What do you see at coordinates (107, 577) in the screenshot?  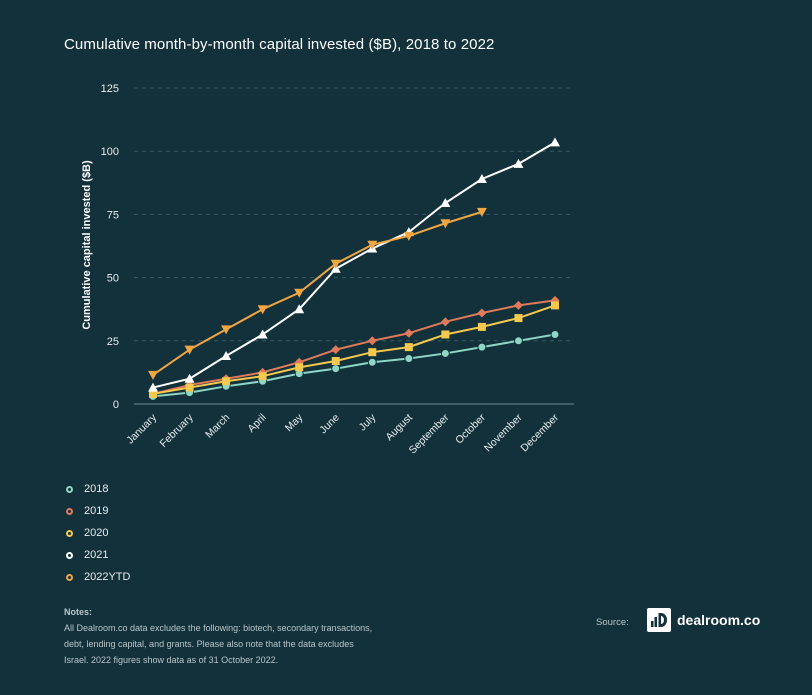 I see `legend-label: 2022YTD` at bounding box center [107, 577].